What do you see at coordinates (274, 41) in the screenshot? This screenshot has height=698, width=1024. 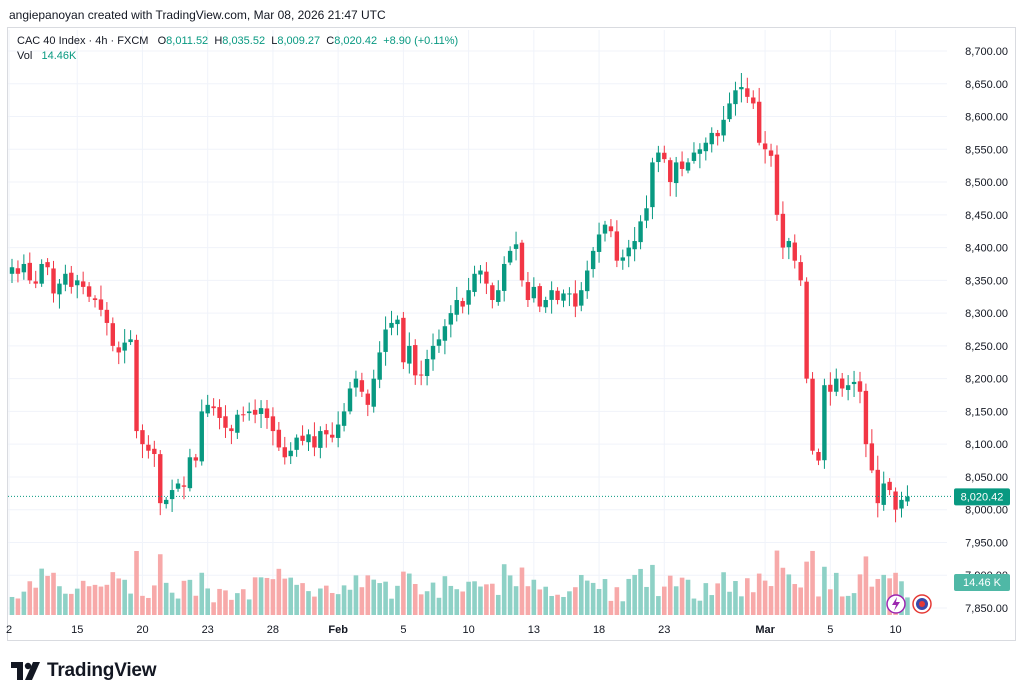 I see `low-label: L` at bounding box center [274, 41].